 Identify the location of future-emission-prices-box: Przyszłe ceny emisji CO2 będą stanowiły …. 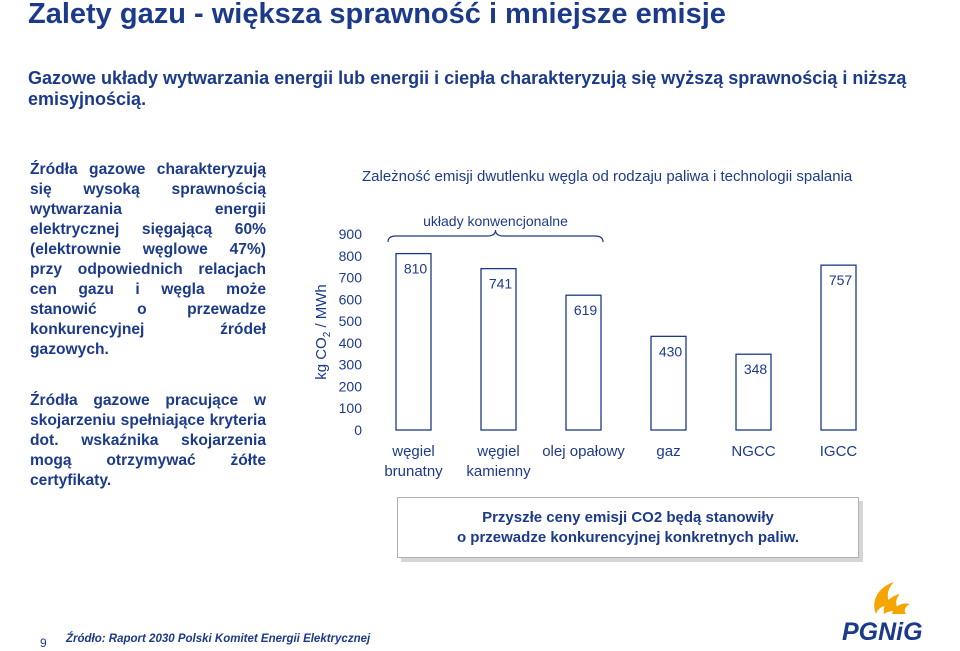
(628, 527).